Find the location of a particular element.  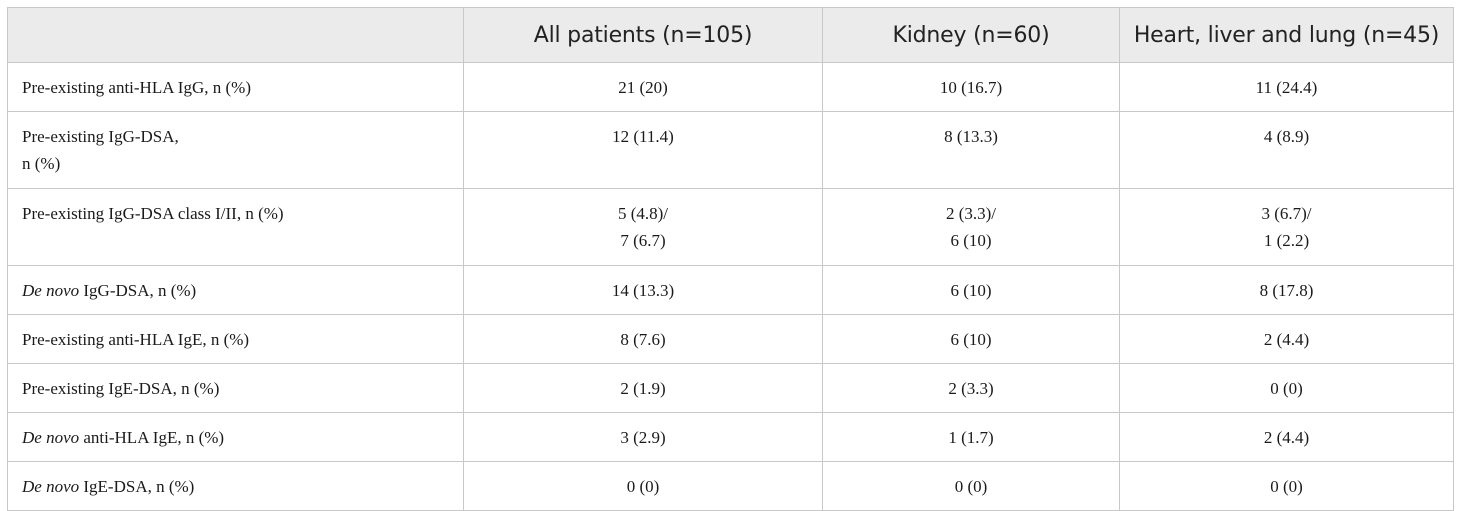

header-cell-kidney: Kidney (n=60) is located at coordinates (971, 35).